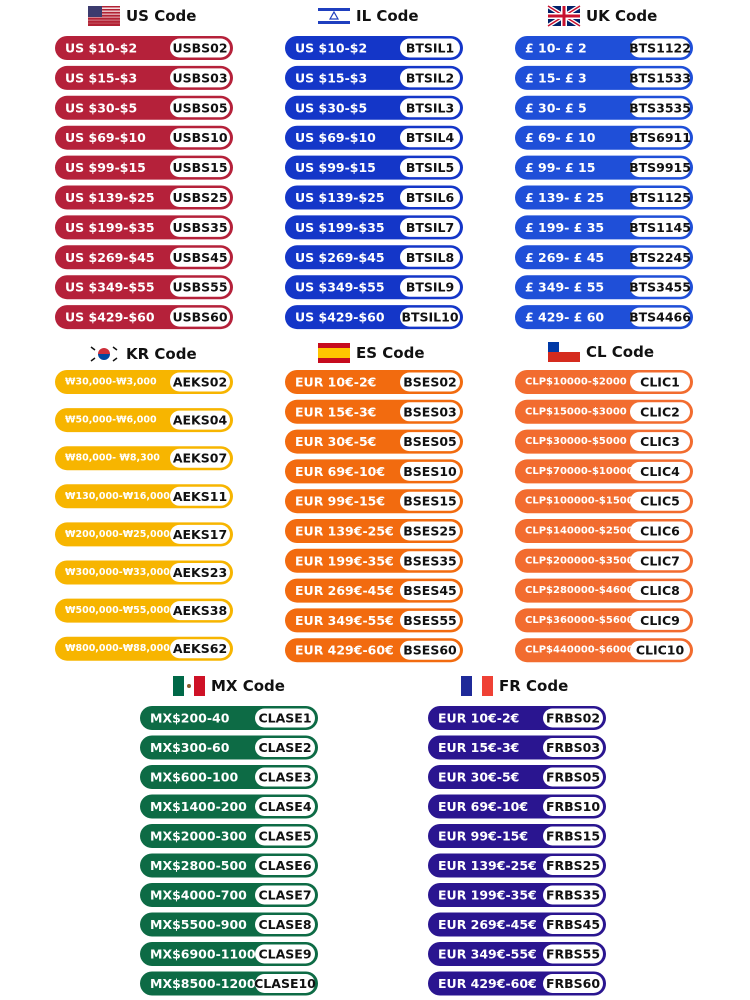 Image resolution: width=750 pixels, height=1000 pixels. What do you see at coordinates (660, 620) in the screenshot?
I see `promo-code: CLIC9` at bounding box center [660, 620].